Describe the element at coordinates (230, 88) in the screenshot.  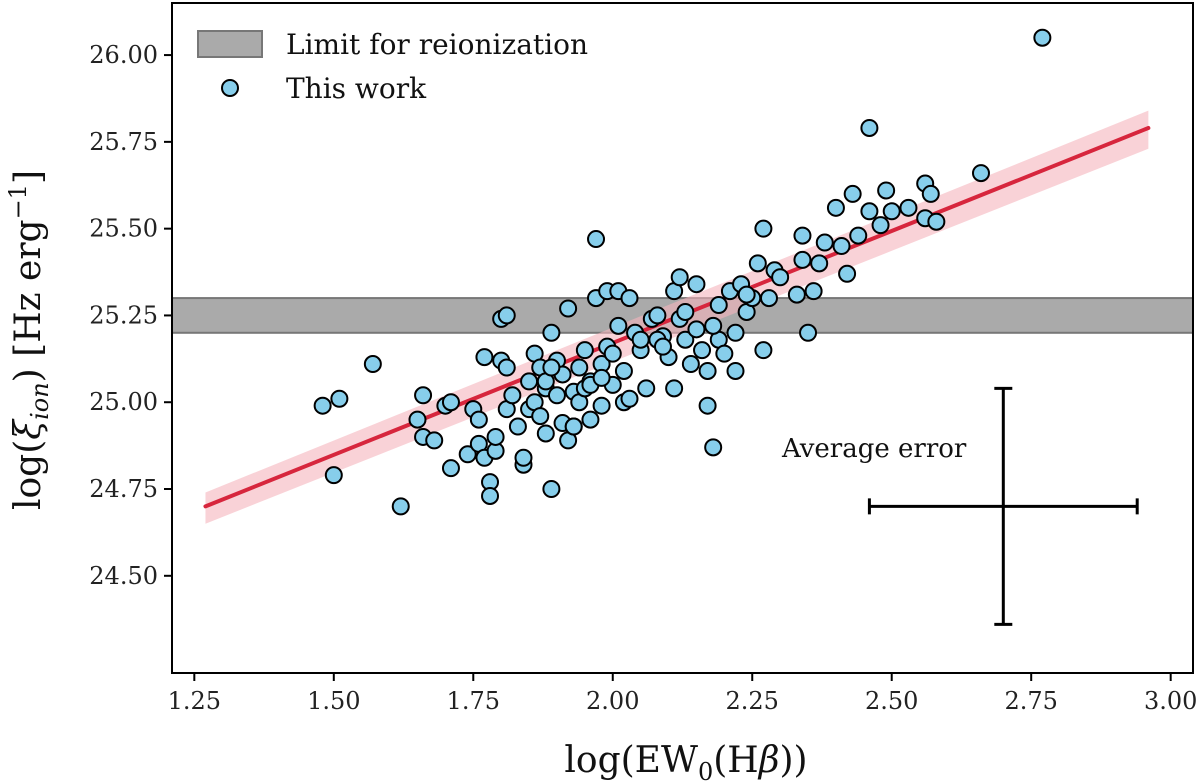
I see `legend-marker-this-work` at that location.